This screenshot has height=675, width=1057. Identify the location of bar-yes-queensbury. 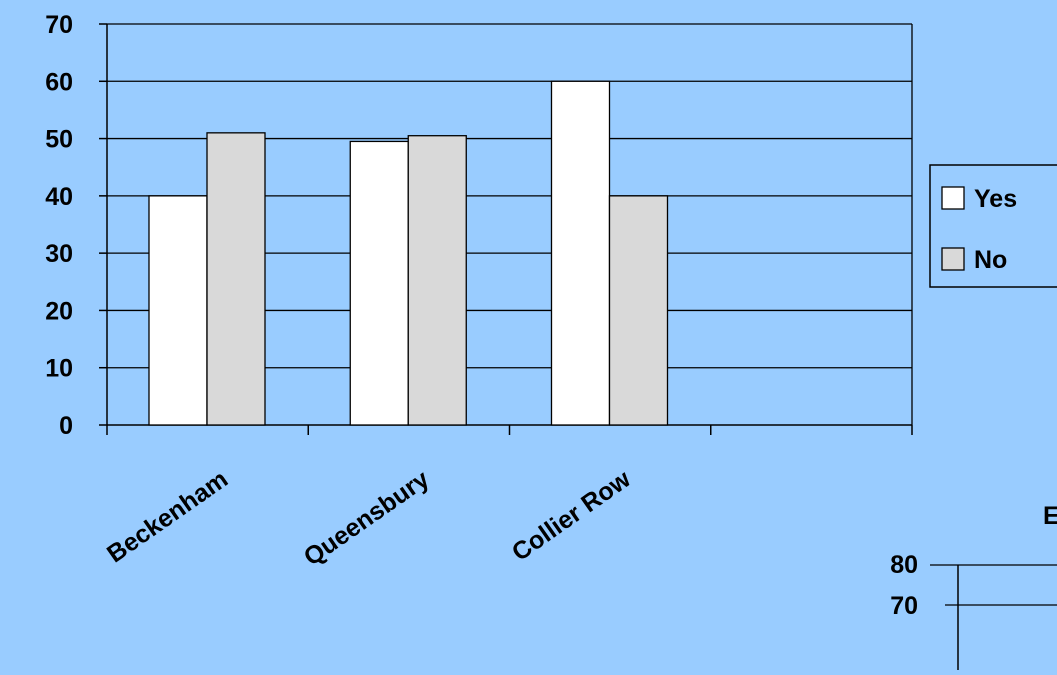
(379, 283).